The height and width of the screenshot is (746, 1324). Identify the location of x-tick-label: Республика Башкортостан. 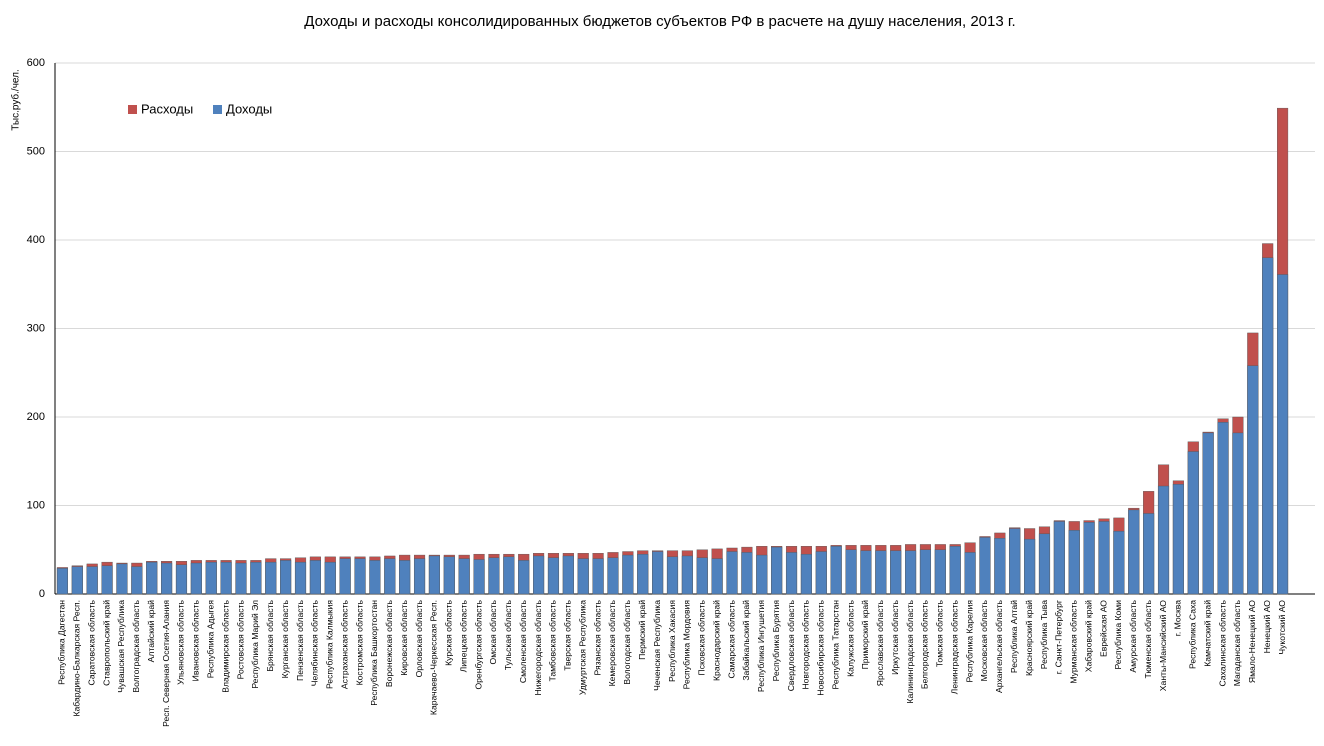
(374, 653).